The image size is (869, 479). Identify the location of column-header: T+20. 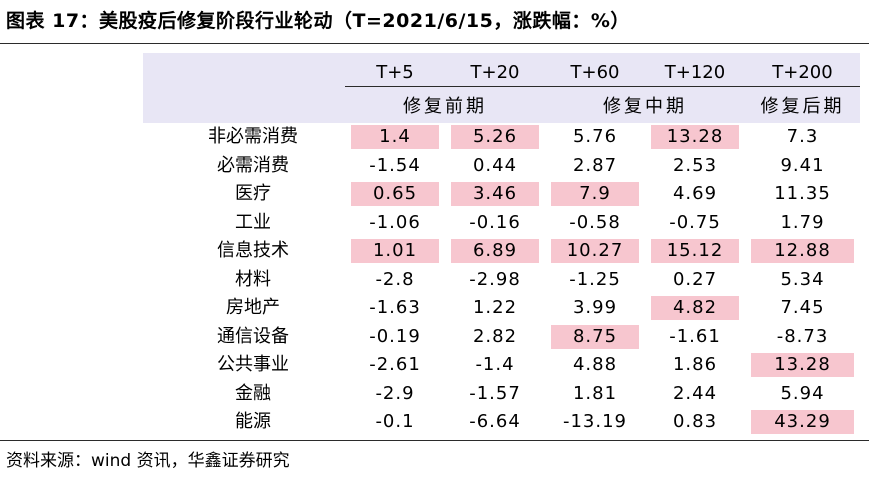
(495, 72).